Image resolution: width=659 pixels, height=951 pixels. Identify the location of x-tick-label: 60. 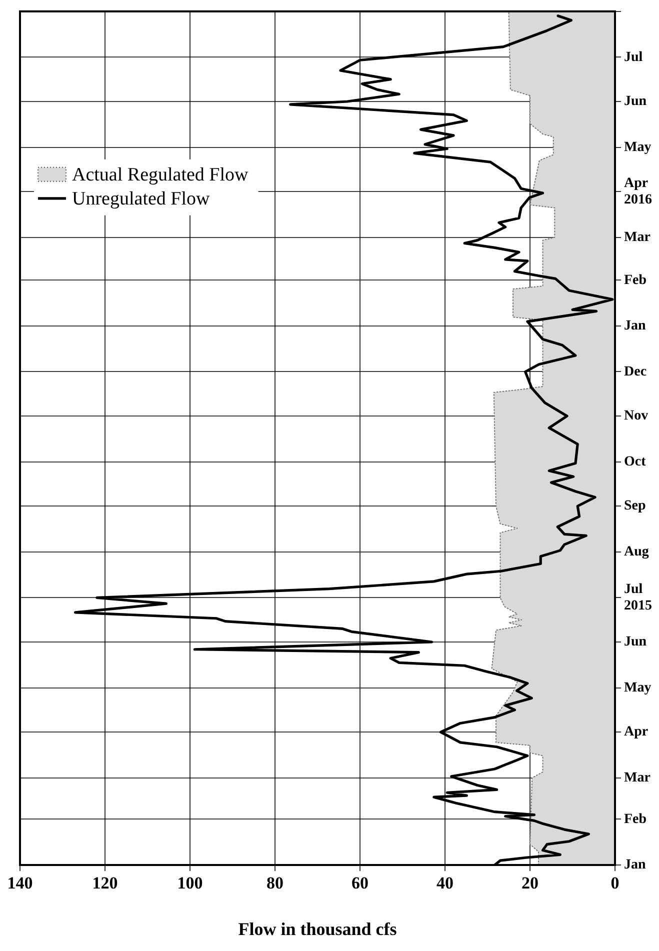
(360, 883).